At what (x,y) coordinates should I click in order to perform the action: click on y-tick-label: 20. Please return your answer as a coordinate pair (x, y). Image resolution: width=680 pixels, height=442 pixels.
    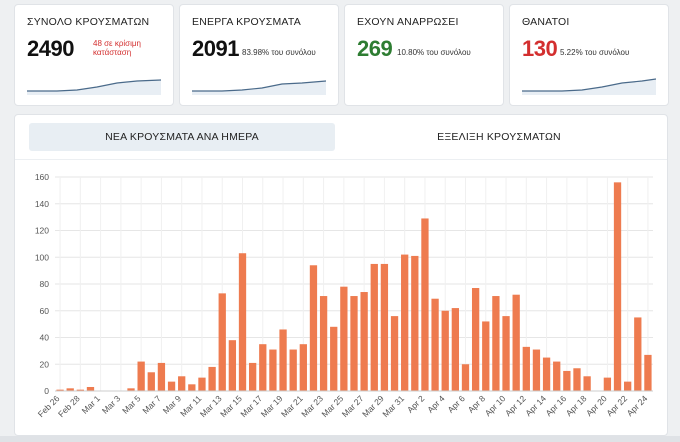
    Looking at the image, I should click on (45, 364).